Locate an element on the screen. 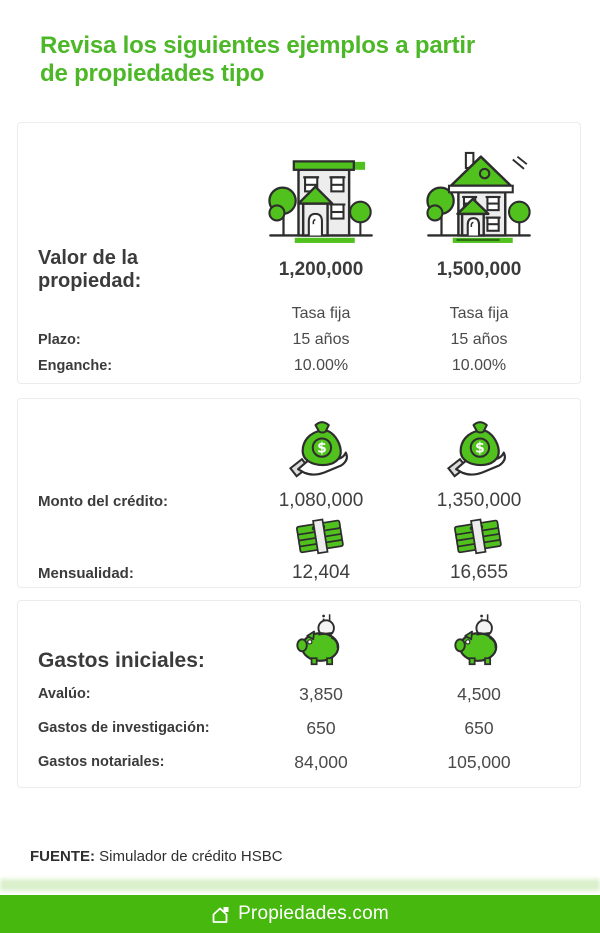  appraisal-col2: 4,500 is located at coordinates (479, 693).